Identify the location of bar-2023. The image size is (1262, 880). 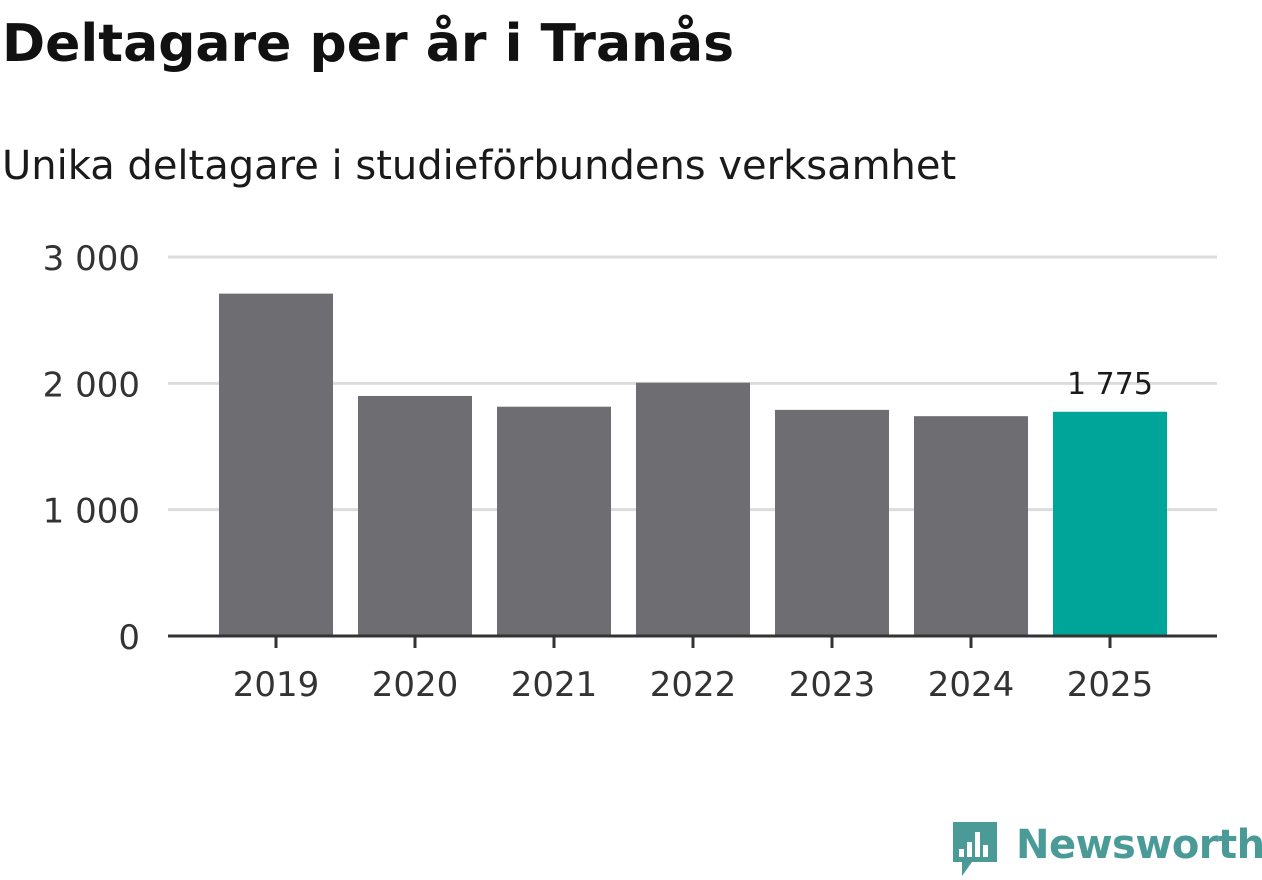
(832, 522).